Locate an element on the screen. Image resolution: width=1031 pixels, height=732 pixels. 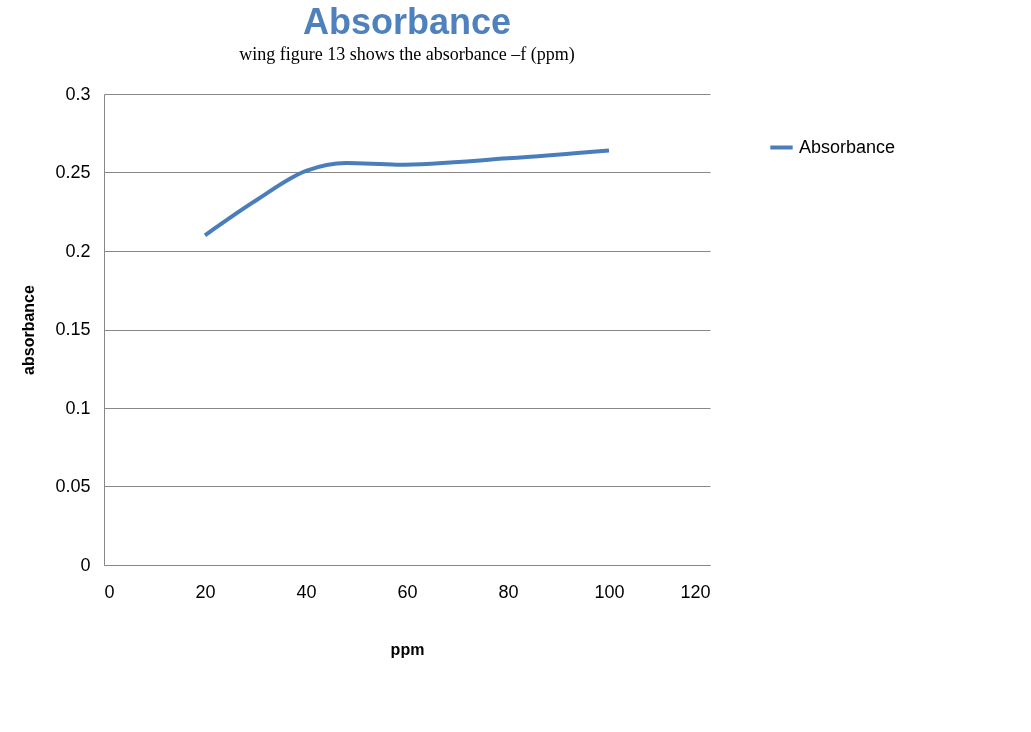
y-axis-title: absorbance is located at coordinates (29, 329).